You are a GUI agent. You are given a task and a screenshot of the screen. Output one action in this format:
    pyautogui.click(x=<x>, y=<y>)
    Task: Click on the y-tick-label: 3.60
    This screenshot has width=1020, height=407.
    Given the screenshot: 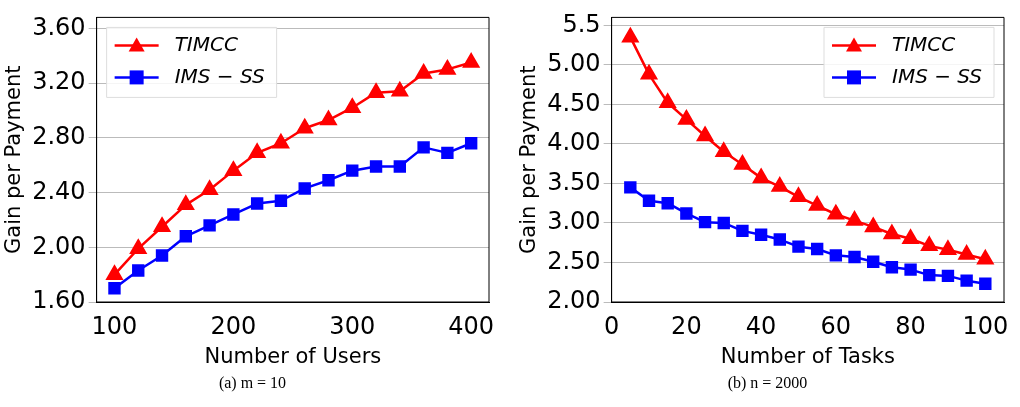 What is the action you would take?
    pyautogui.click(x=59, y=26)
    